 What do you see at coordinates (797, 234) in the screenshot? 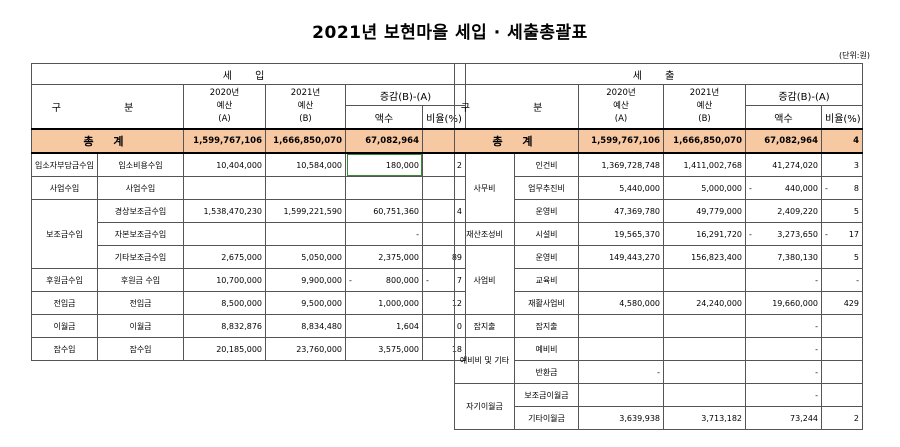
I see `expense-diff-value: 3,273,650` at bounding box center [797, 234].